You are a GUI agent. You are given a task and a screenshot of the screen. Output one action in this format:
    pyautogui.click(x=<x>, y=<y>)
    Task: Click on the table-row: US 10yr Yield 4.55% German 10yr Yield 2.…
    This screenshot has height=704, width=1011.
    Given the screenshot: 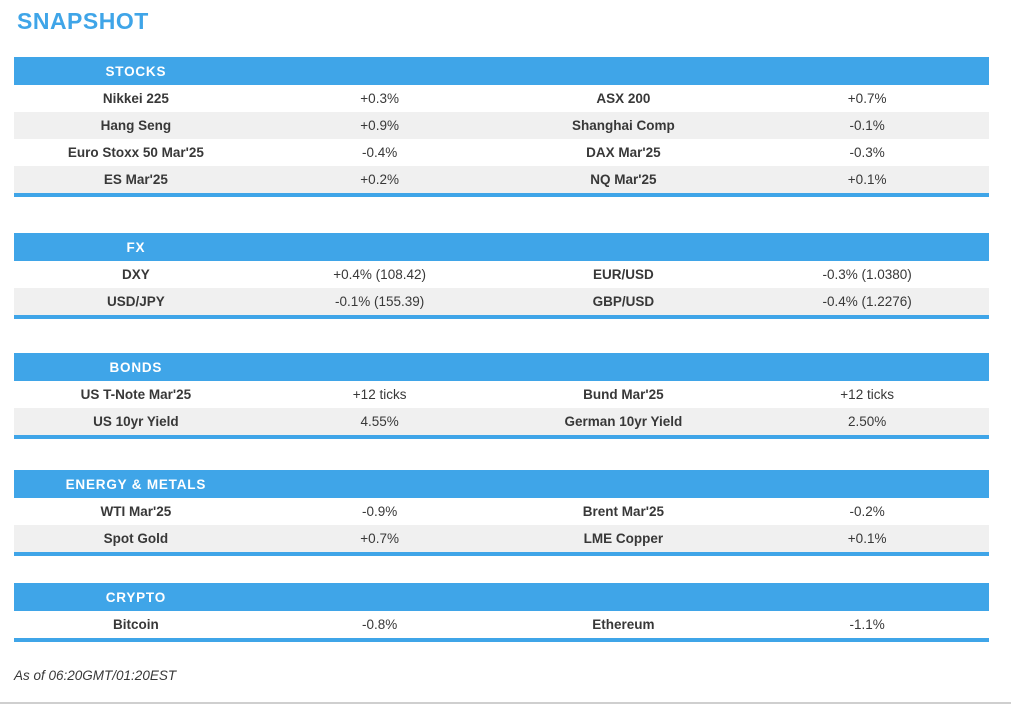 What is the action you would take?
    pyautogui.click(x=501, y=421)
    